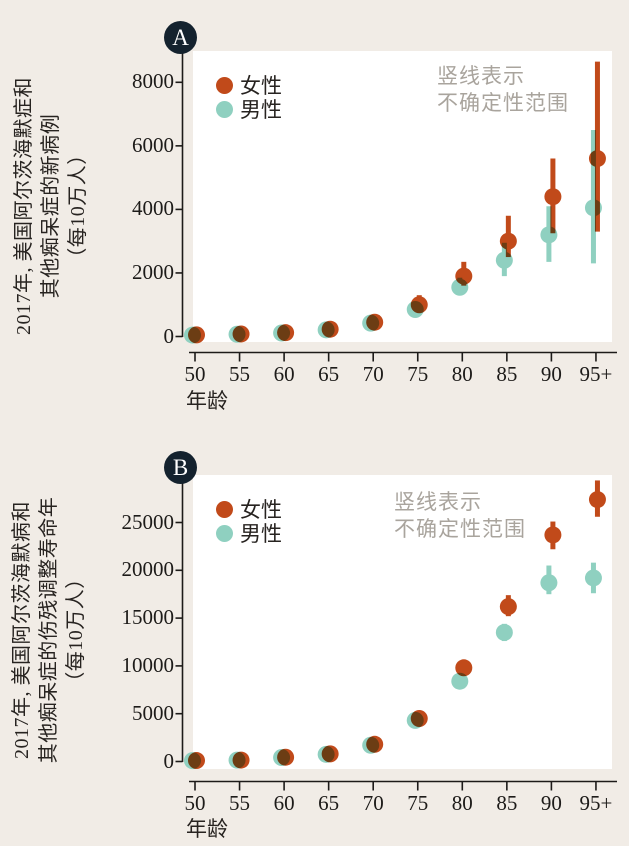  What do you see at coordinates (503, 90) in the screenshot?
I see `panel-a-uncertainty-note: 竖线表示 不确定性范围` at bounding box center [503, 90].